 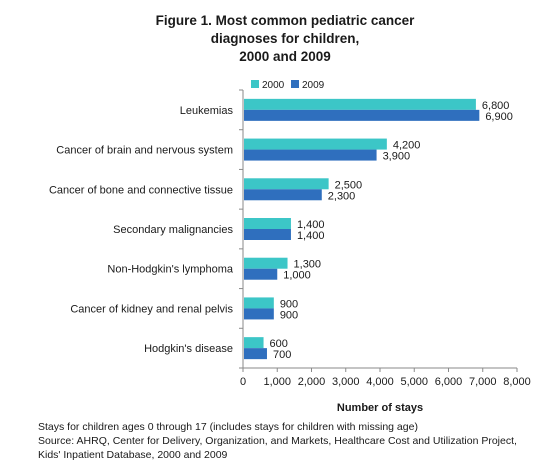 I want to click on data-label-2000: 900, so click(x=289, y=304).